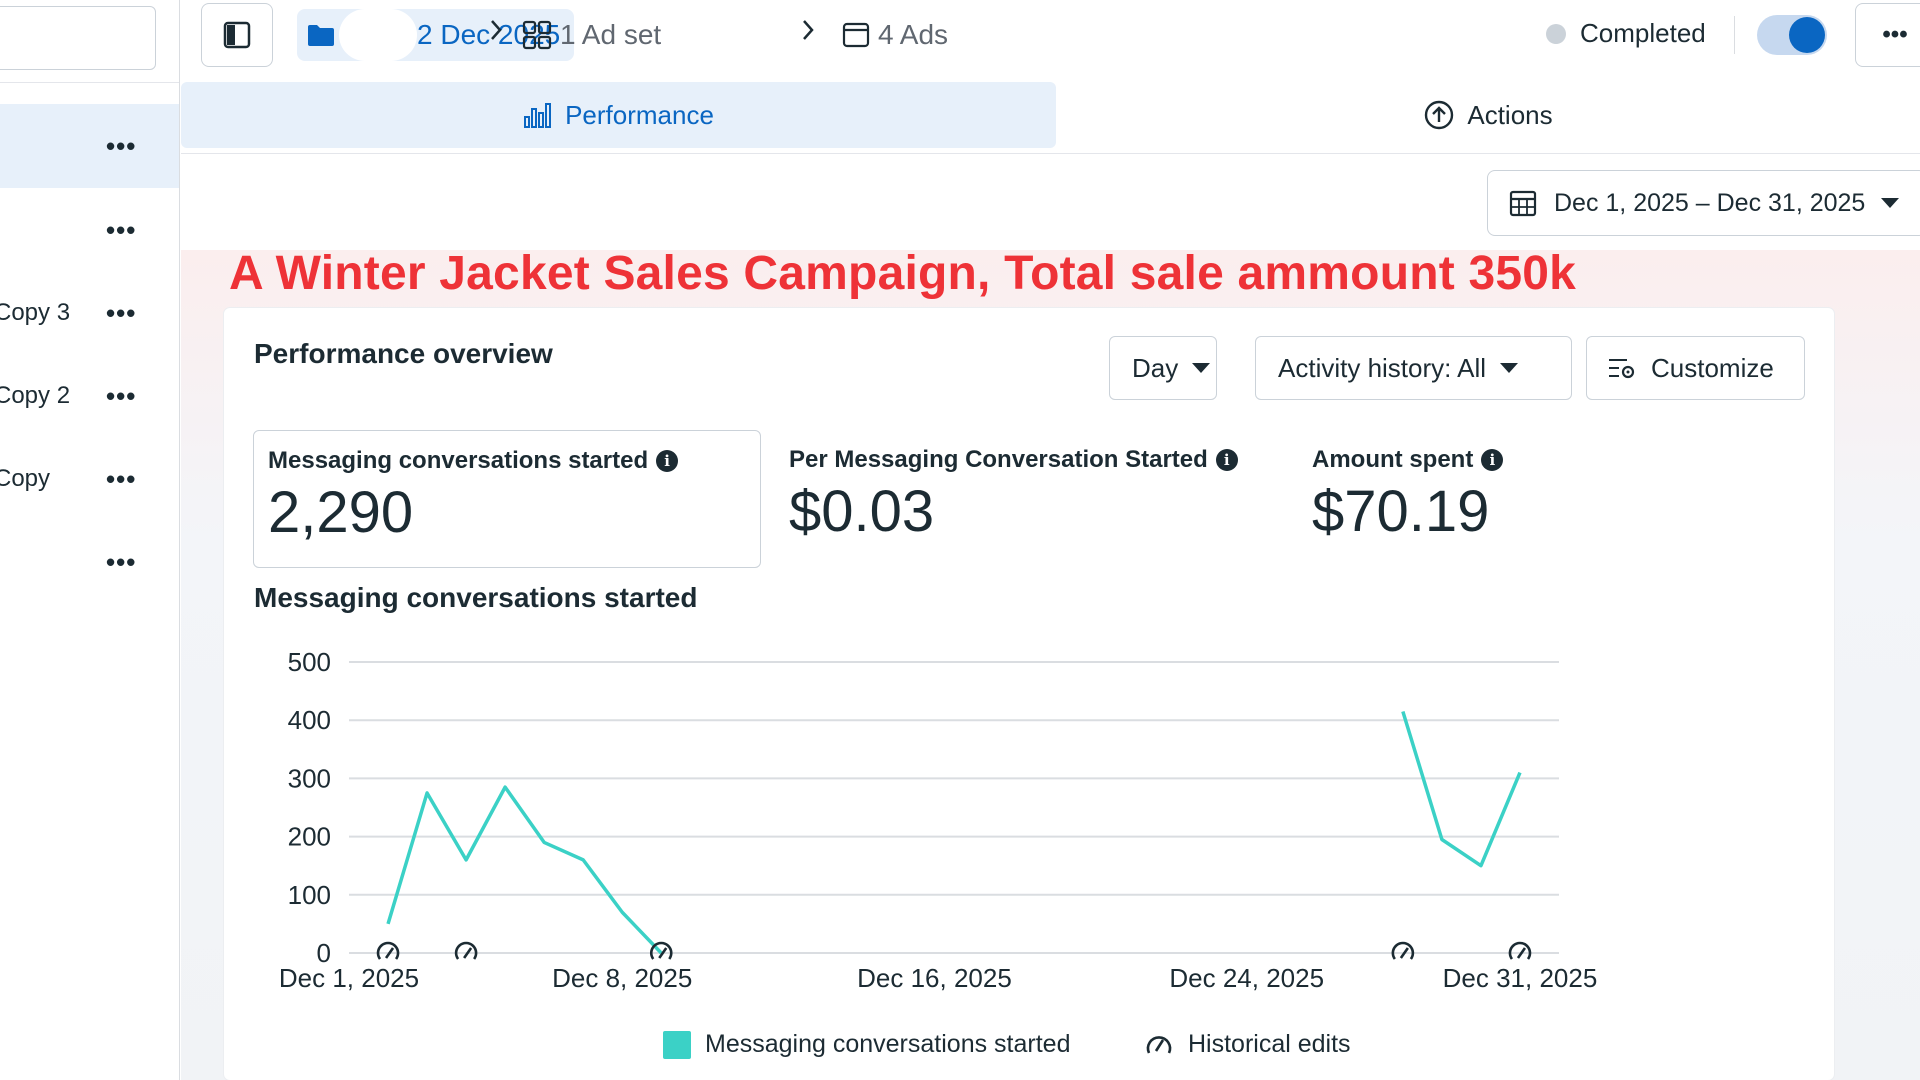 This screenshot has width=1920, height=1080. I want to click on y-tick-label: 500, so click(309, 662).